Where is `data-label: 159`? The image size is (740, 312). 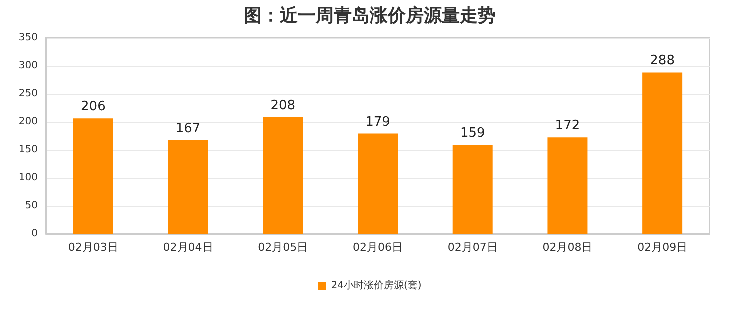
data-label: 159 is located at coordinates (473, 133).